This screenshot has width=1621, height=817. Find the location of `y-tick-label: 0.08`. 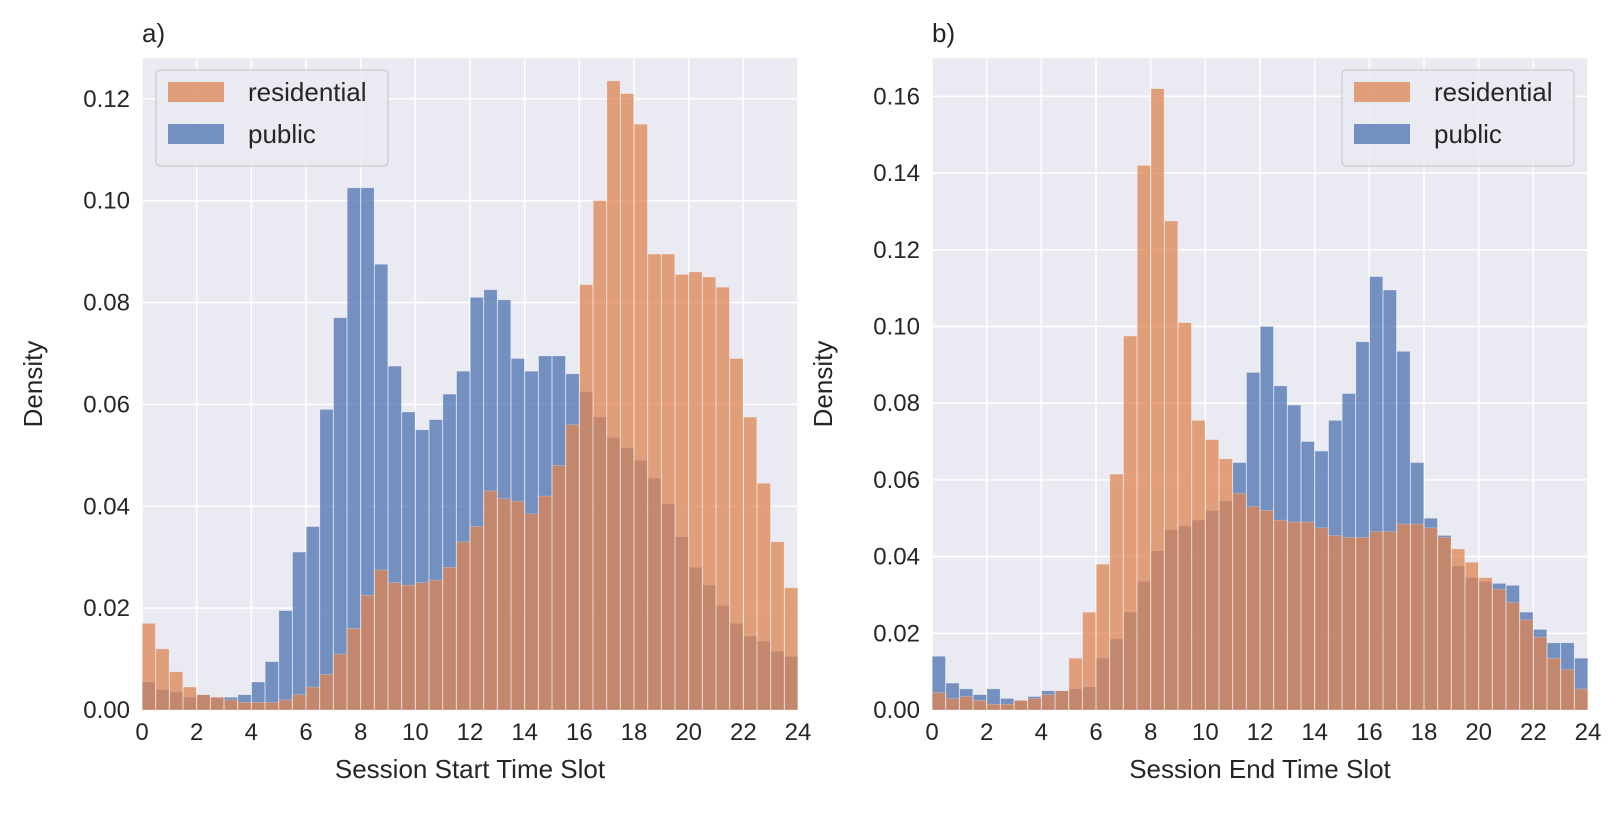

y-tick-label: 0.08 is located at coordinates (106, 303).